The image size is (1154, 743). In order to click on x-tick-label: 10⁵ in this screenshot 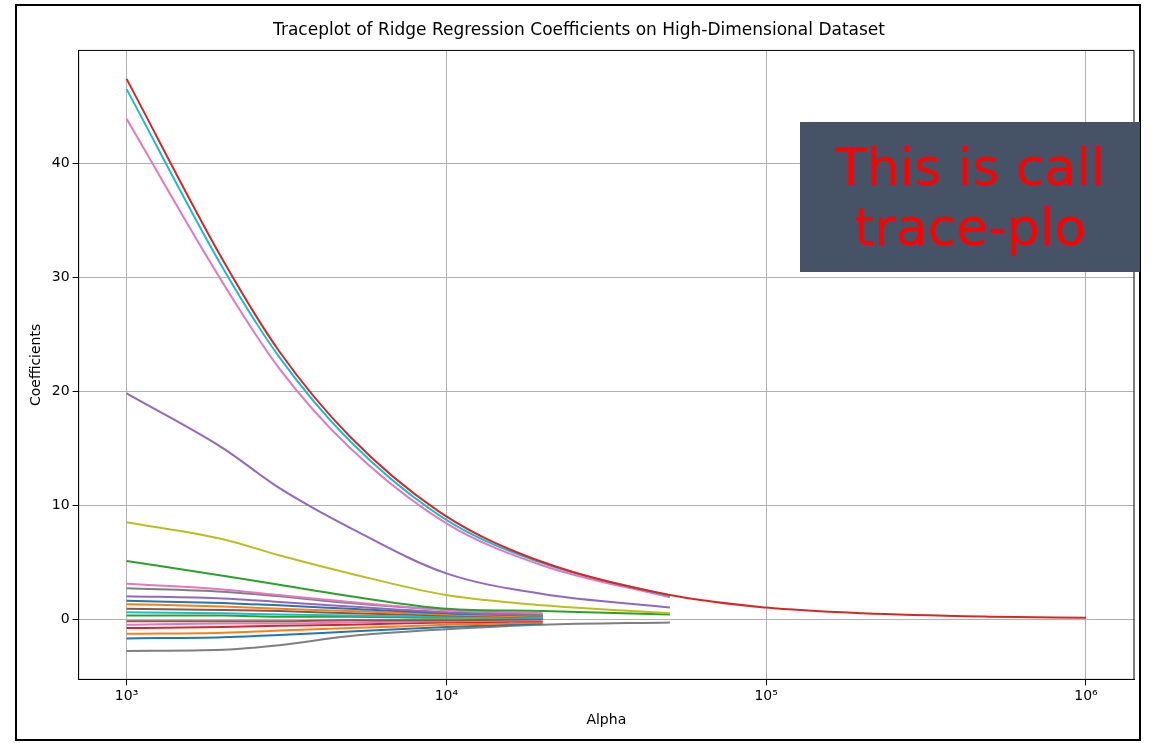, I will do `click(766, 695)`.